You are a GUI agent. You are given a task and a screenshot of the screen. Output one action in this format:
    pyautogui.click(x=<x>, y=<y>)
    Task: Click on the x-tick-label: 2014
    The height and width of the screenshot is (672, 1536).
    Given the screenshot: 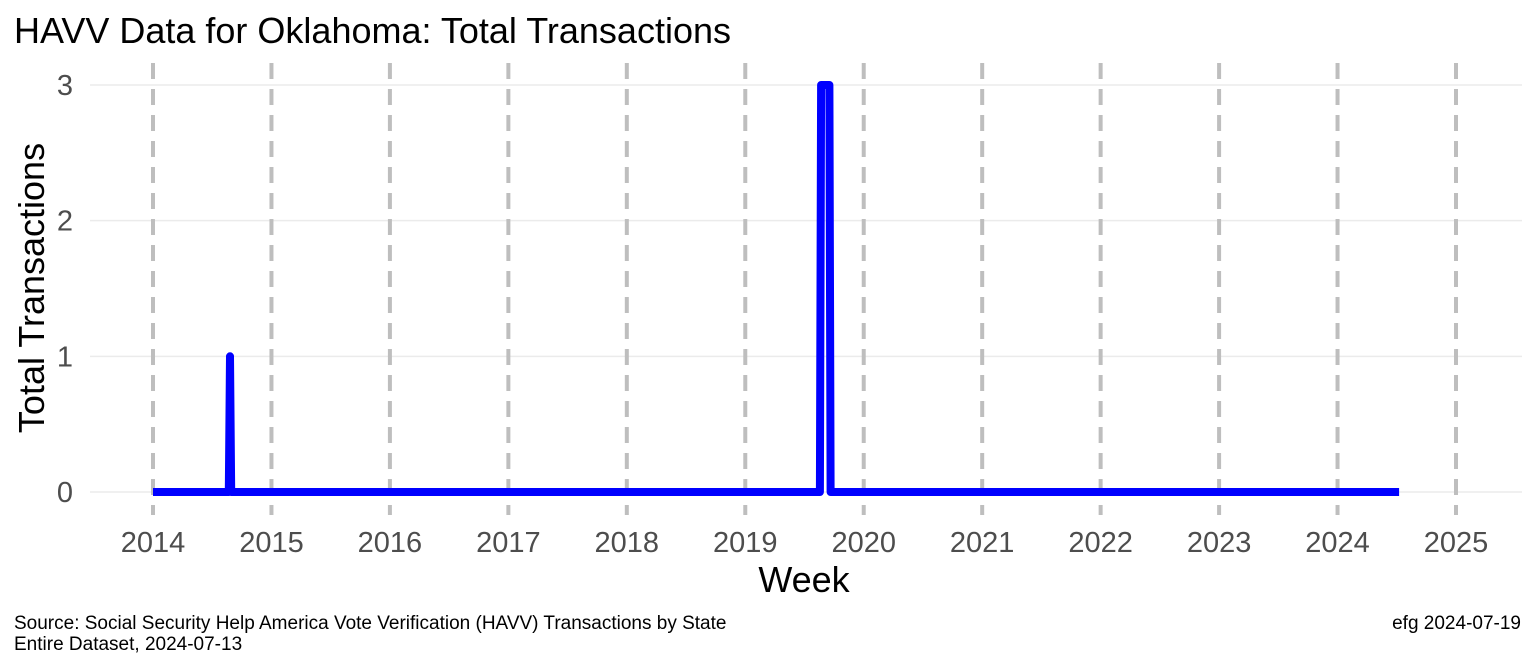 What is the action you would take?
    pyautogui.click(x=153, y=543)
    